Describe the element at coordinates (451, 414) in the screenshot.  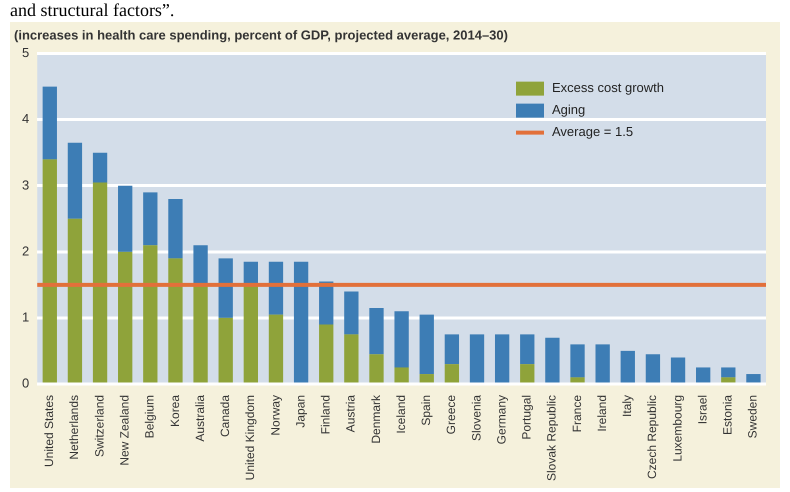
I see `x-tick-label: Greece` at that location.